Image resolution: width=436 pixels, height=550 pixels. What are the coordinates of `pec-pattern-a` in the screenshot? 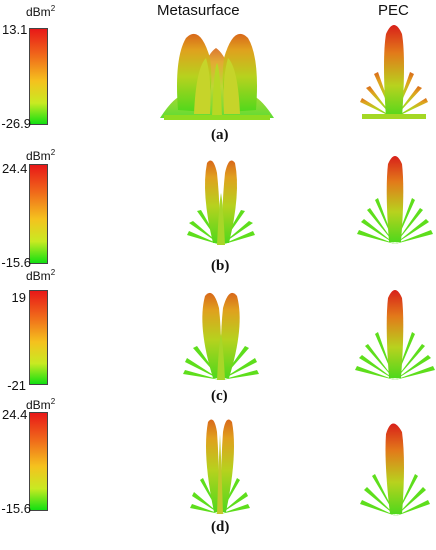 It's located at (394, 72).